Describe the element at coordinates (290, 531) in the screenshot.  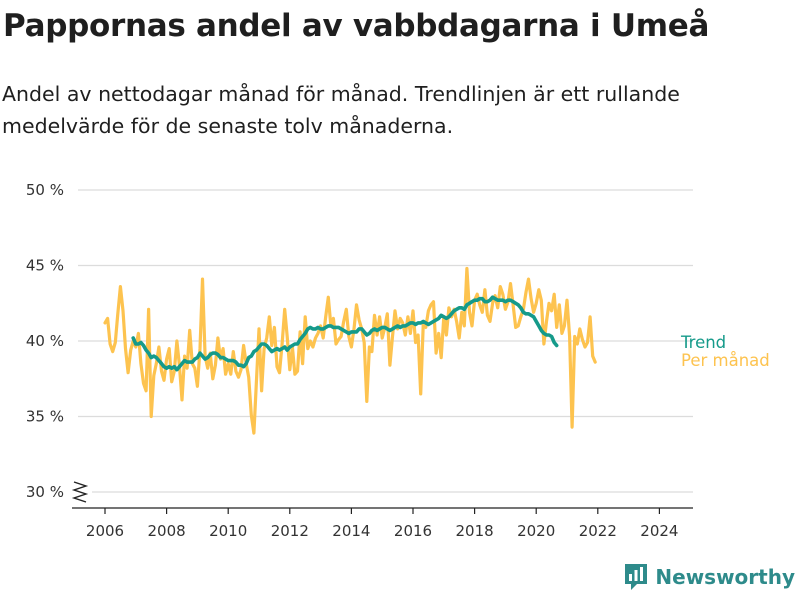
I see `x-tick-label: 2012` at that location.